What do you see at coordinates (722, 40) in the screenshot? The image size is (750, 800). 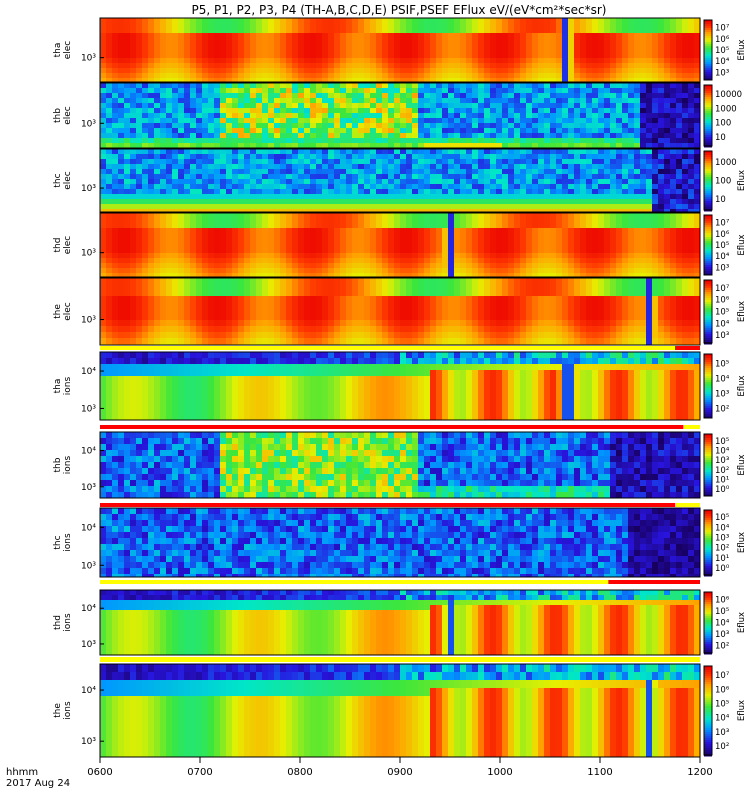 I see `colorbar-tick-label: 10⁶` at bounding box center [722, 40].